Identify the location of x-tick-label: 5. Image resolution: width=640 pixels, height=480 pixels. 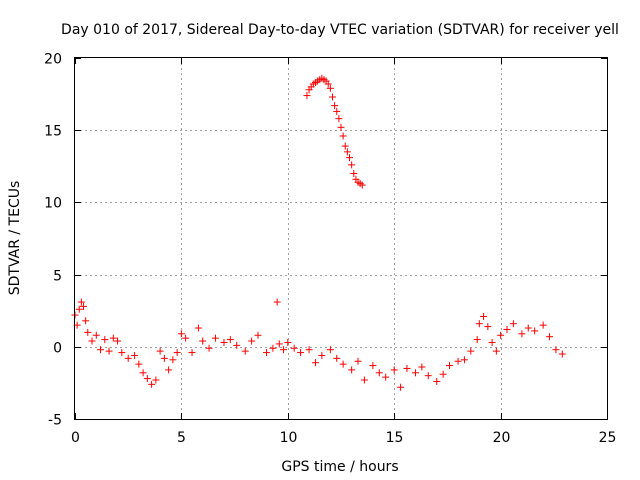
(181, 438).